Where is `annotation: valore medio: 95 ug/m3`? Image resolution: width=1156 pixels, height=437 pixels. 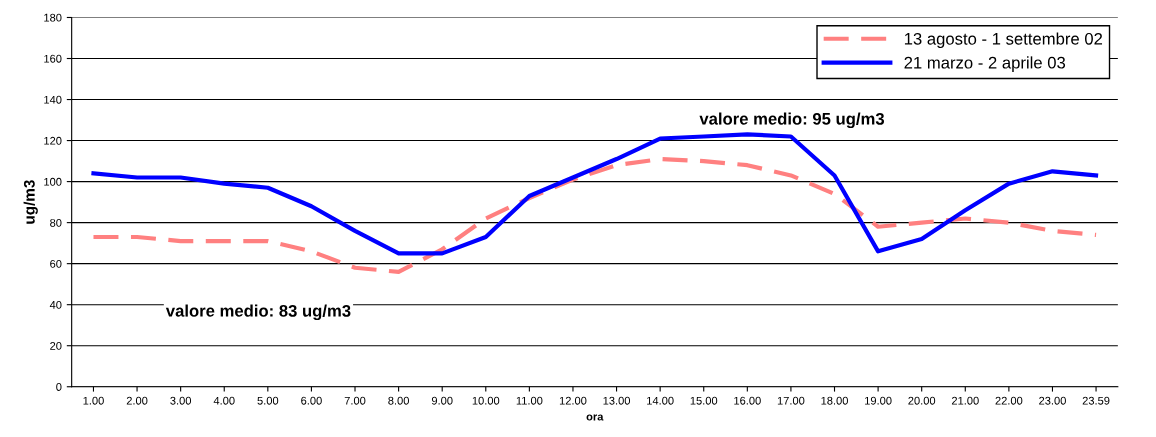 annotation: valore medio: 95 ug/m3 is located at coordinates (792, 120).